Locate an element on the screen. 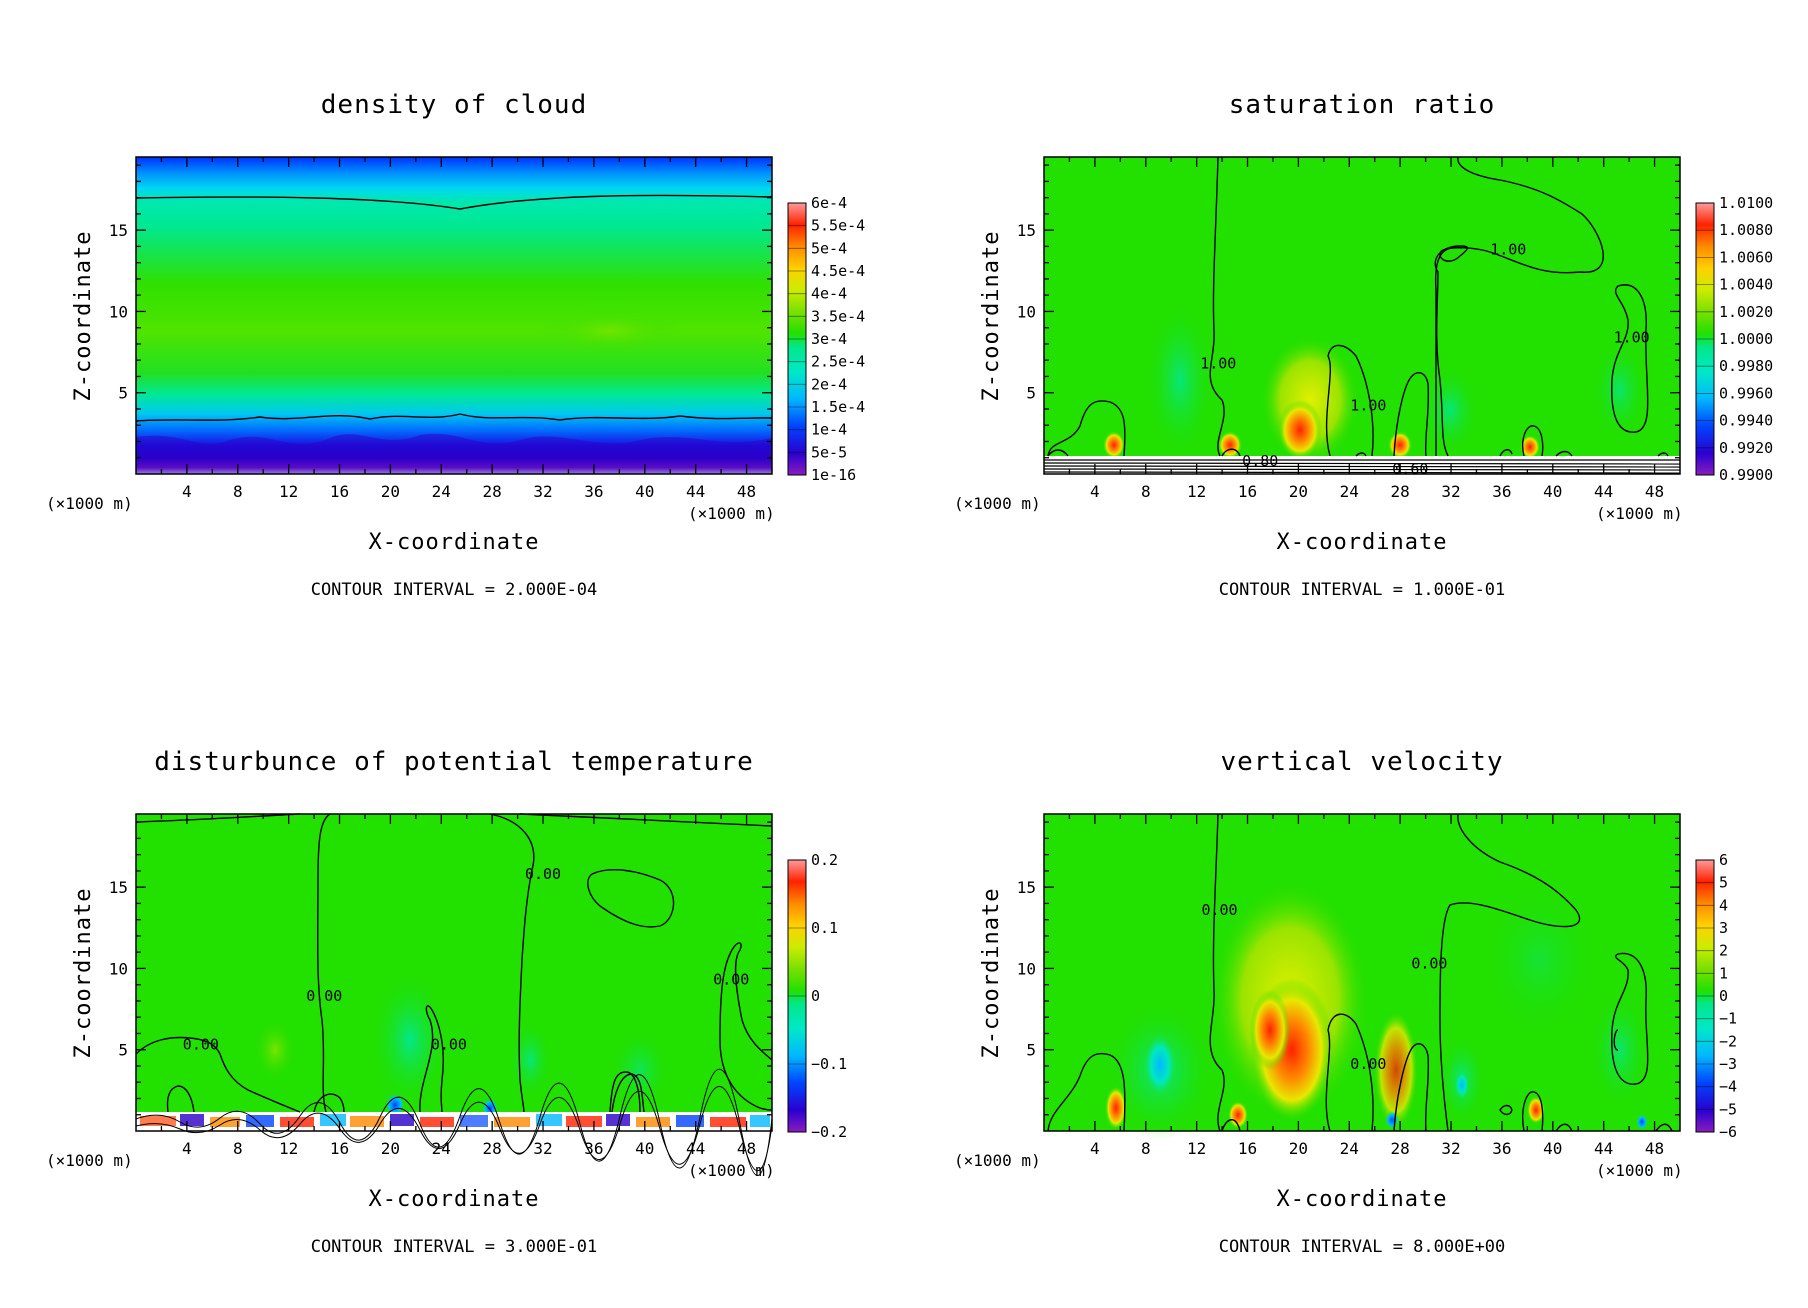 Image resolution: width=1808 pixels, height=1308 pixels. colorbar-label: 1.0020 is located at coordinates (1746, 312).